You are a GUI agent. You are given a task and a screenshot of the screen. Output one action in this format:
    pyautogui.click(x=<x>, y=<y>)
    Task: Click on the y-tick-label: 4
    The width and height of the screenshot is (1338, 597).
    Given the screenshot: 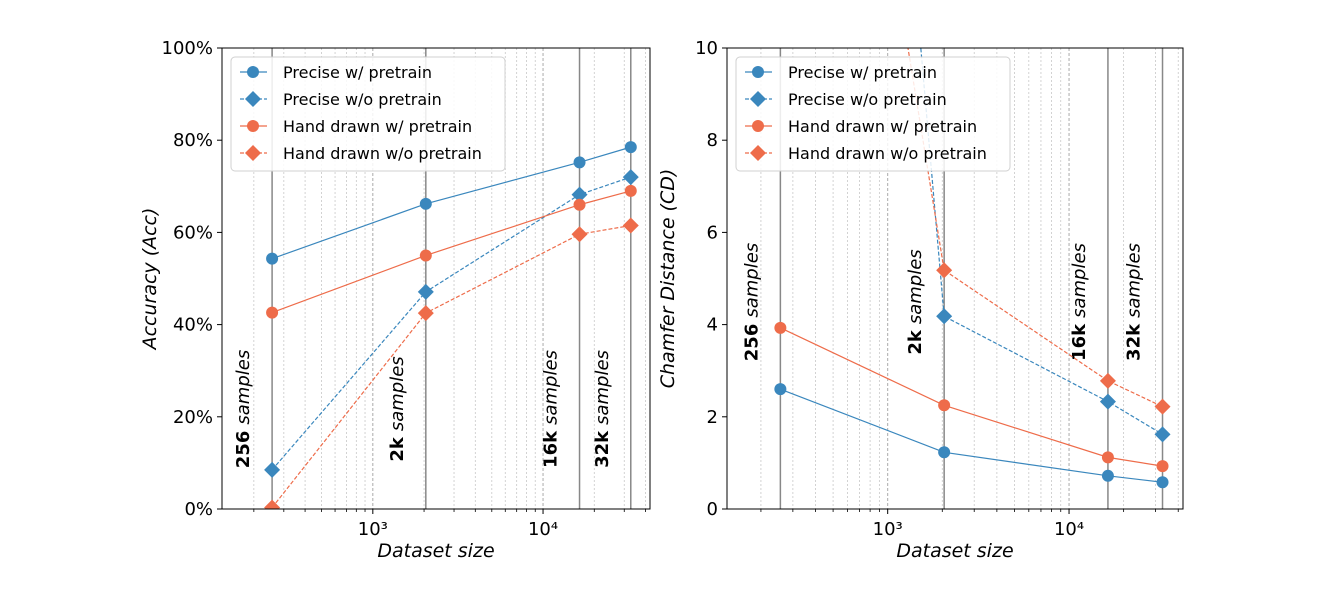 What is the action you would take?
    pyautogui.click(x=712, y=325)
    